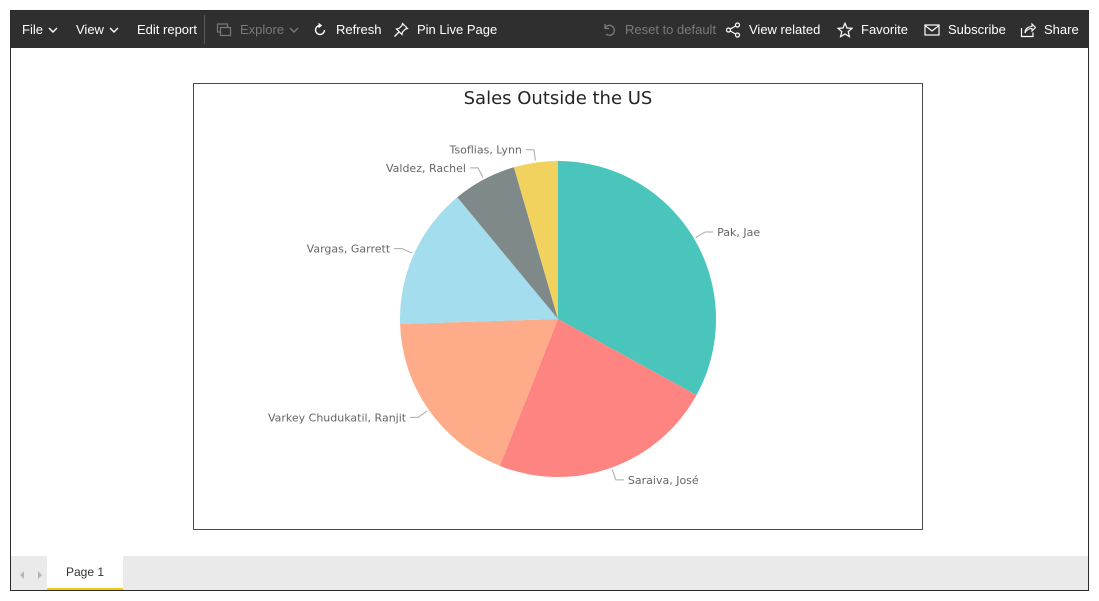  Describe the element at coordinates (22, 574) in the screenshot. I see `previous-page-arrow-icon` at that location.